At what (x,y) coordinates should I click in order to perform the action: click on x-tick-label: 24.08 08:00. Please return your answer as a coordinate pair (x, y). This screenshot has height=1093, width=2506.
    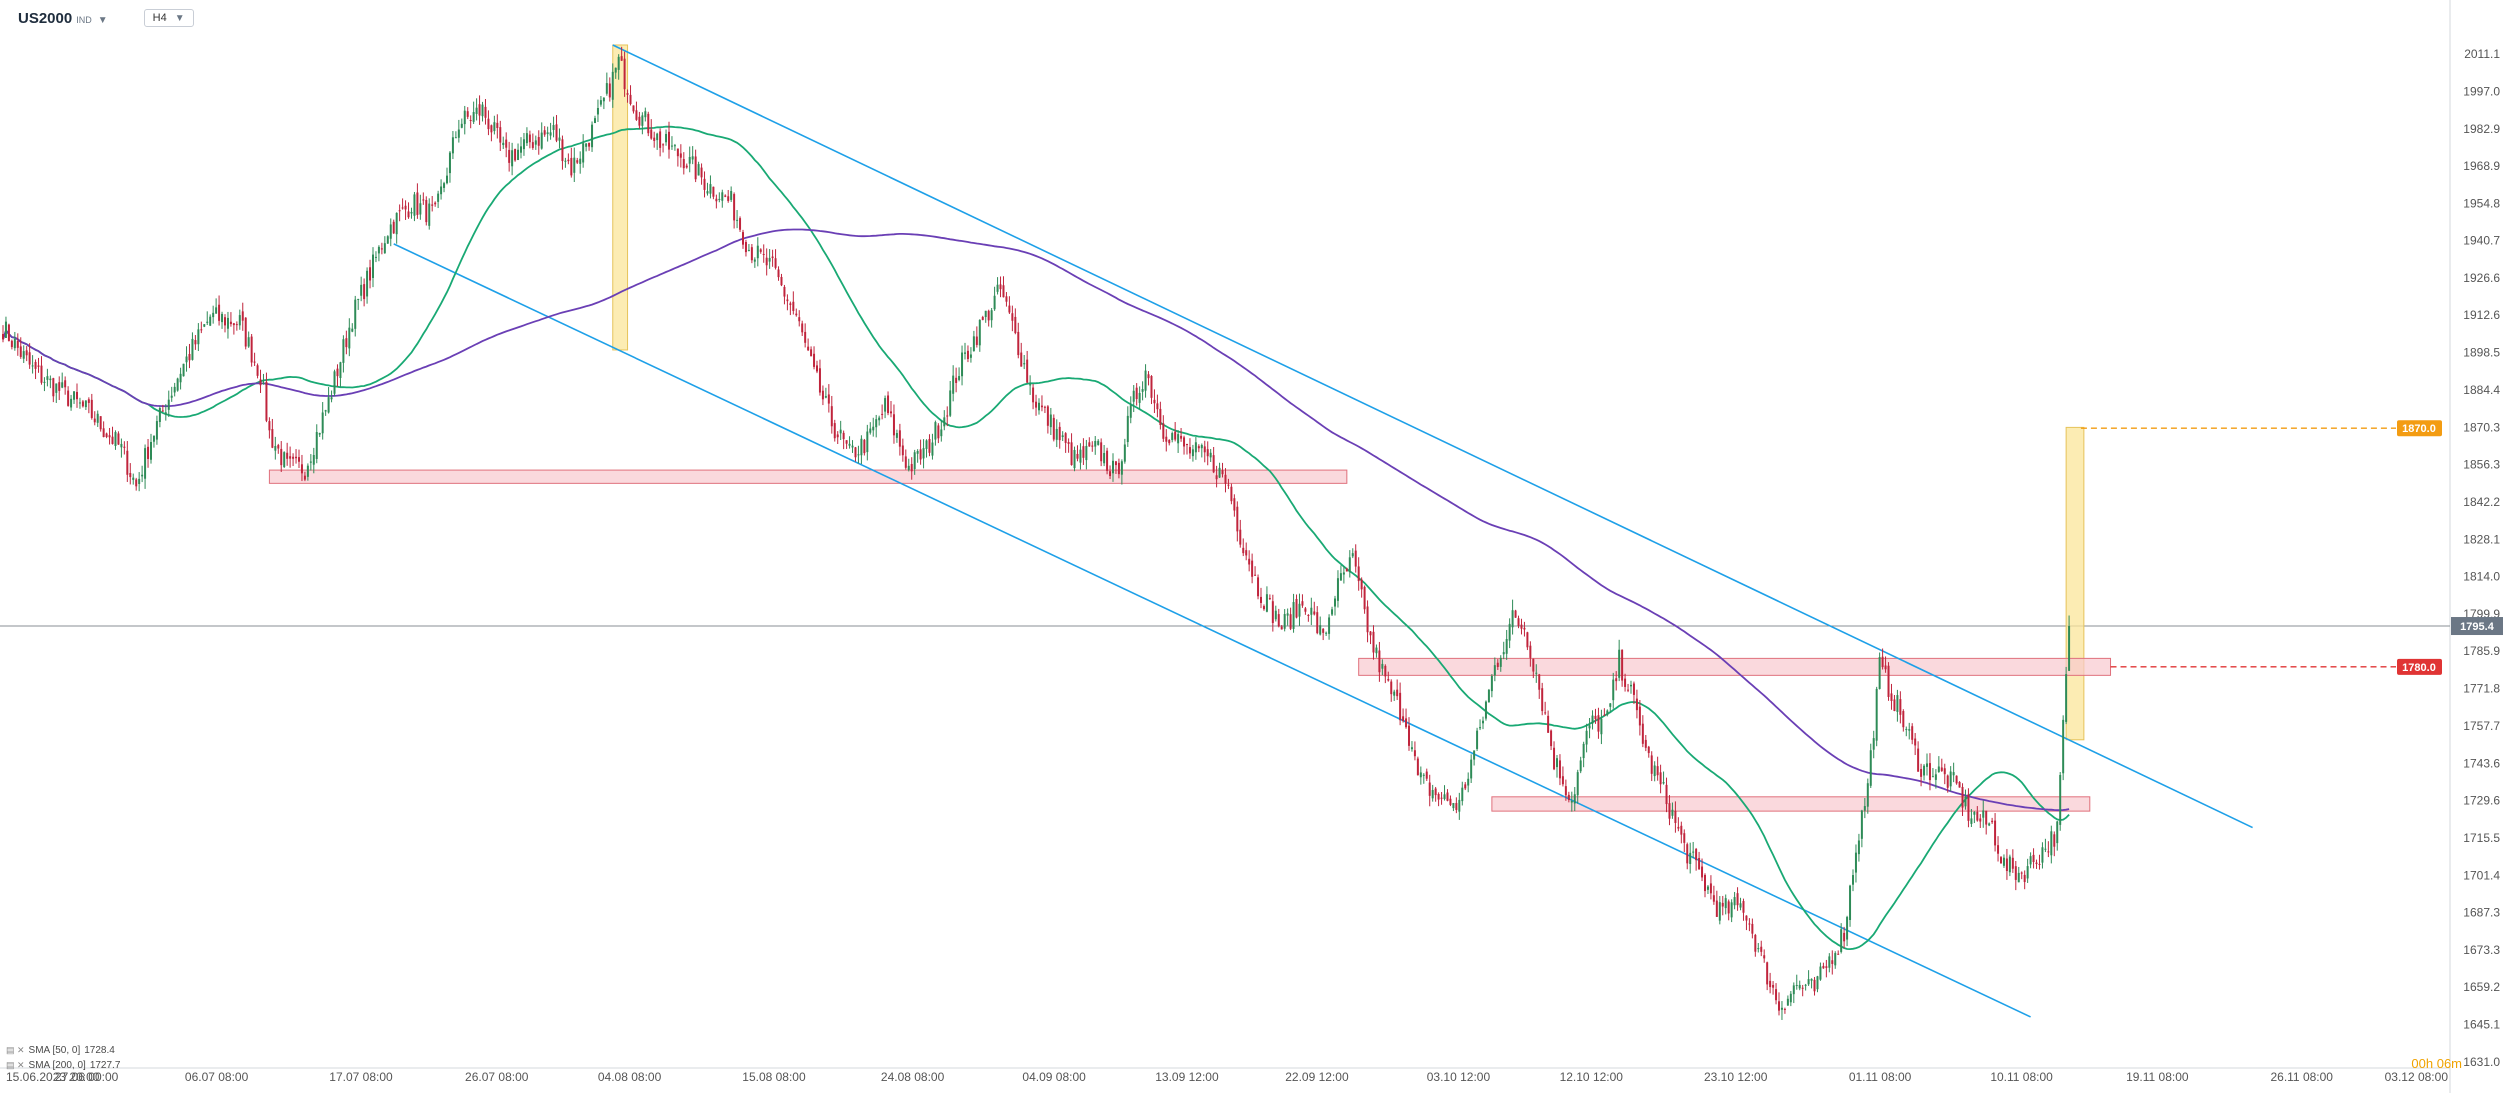
    Looking at the image, I should click on (913, 1077).